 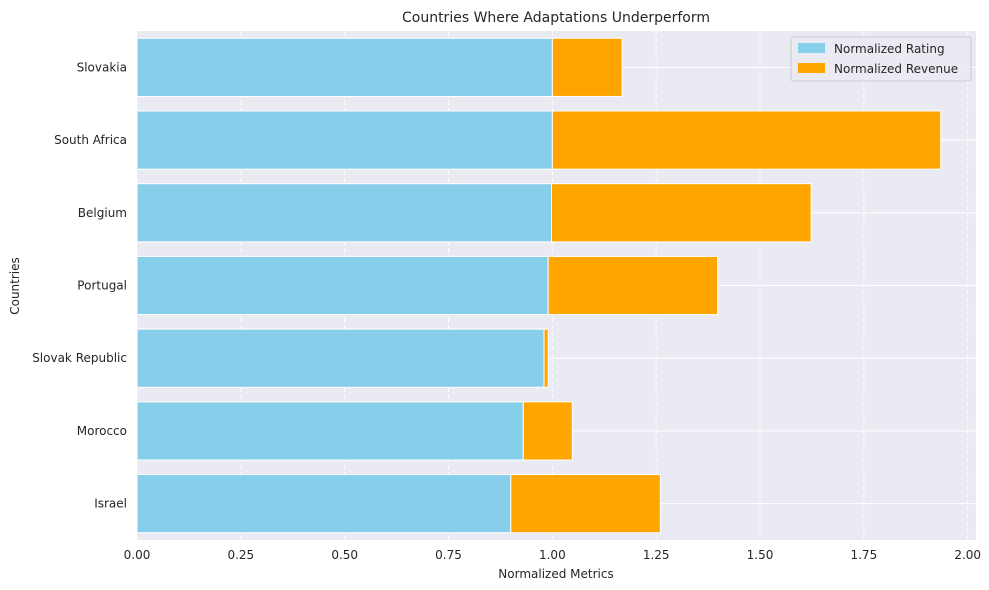 What do you see at coordinates (760, 555) in the screenshot?
I see `x-tick-label: 1.50` at bounding box center [760, 555].